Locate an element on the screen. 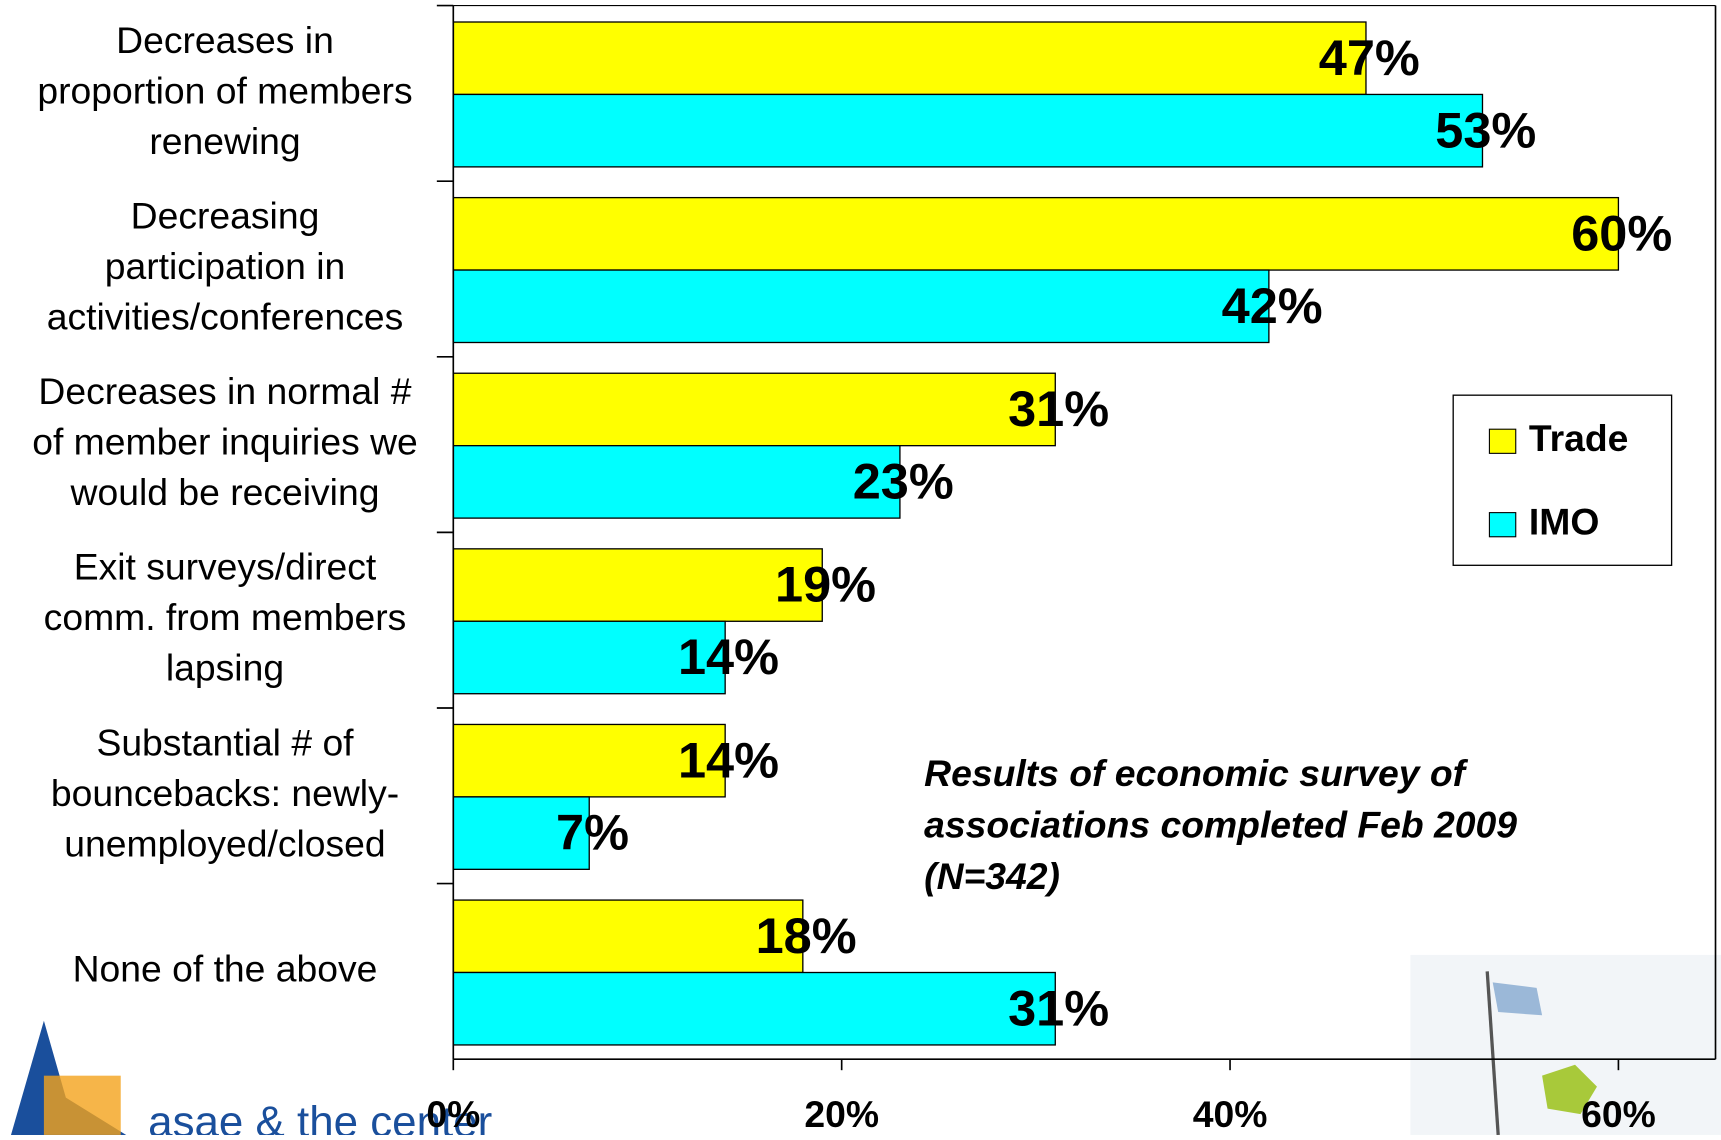  legend-label: Trade is located at coordinates (1579, 438).